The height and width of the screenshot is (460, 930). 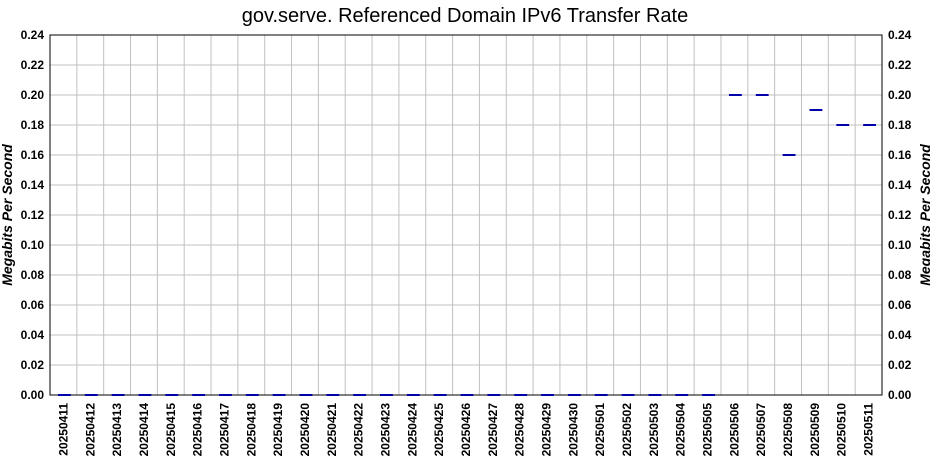 What do you see at coordinates (681, 430) in the screenshot?
I see `x-tick-label: 20250504` at bounding box center [681, 430].